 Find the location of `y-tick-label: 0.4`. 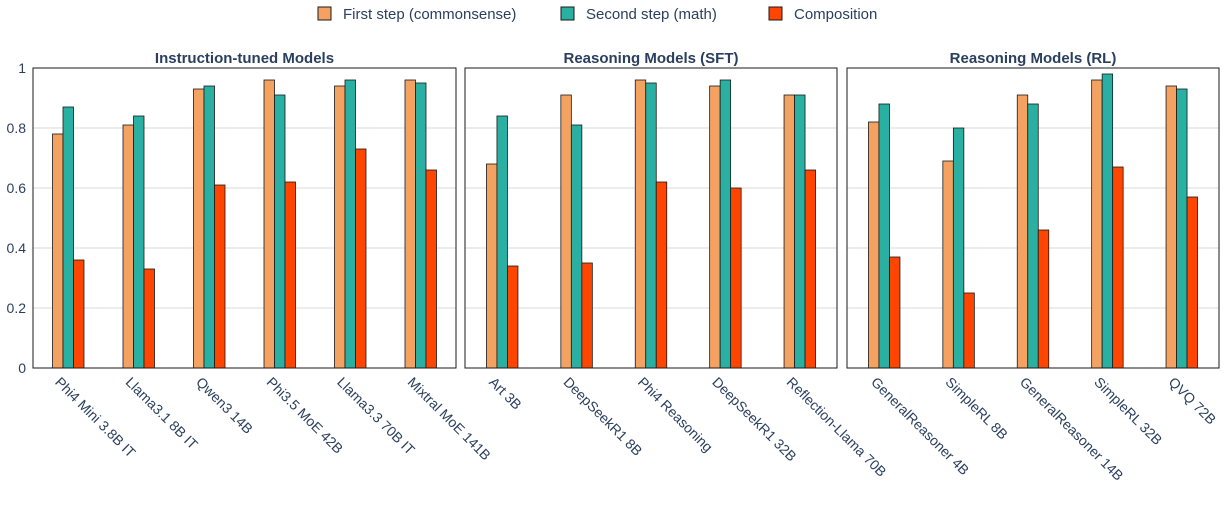

y-tick-label: 0.4 is located at coordinates (17, 248).